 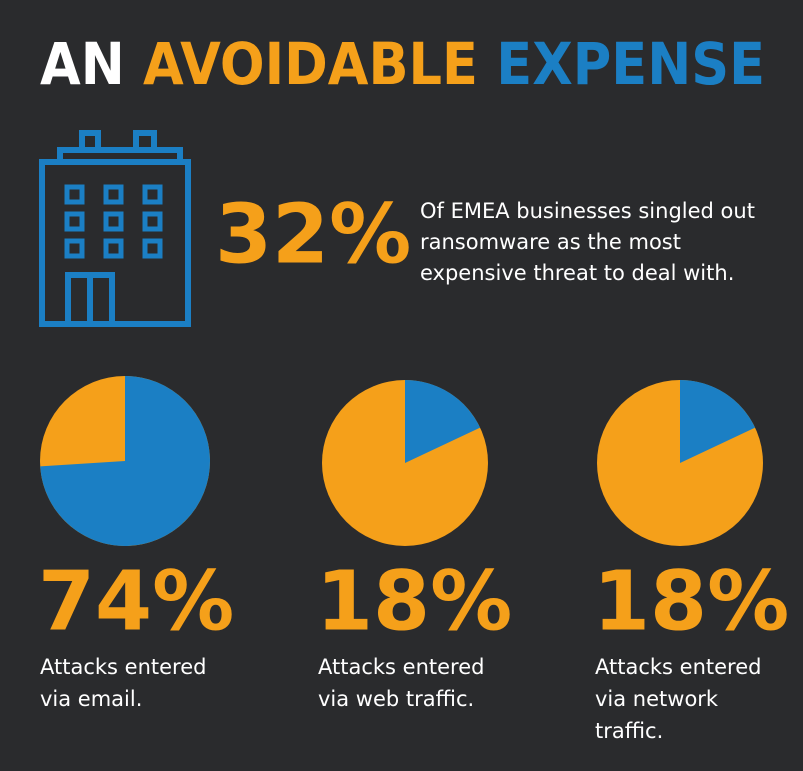 I want to click on pie-caption: traffic., so click(x=629, y=731).